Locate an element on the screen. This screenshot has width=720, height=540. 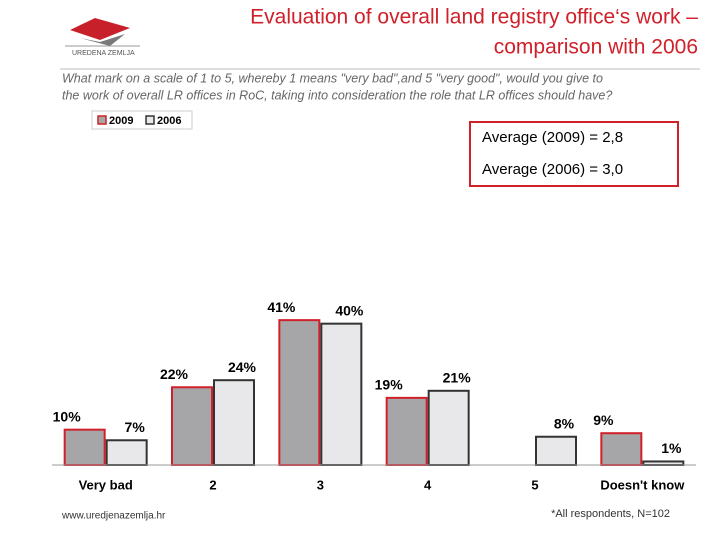
logo is located at coordinates (102, 32).